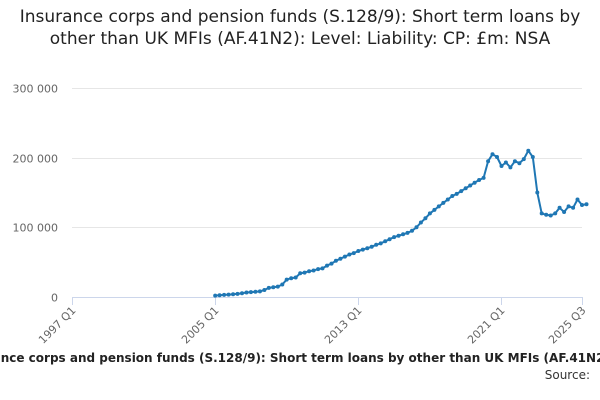 The image size is (600, 400). Describe the element at coordinates (36, 159) in the screenshot. I see `y-tick-label: 200 000` at that location.